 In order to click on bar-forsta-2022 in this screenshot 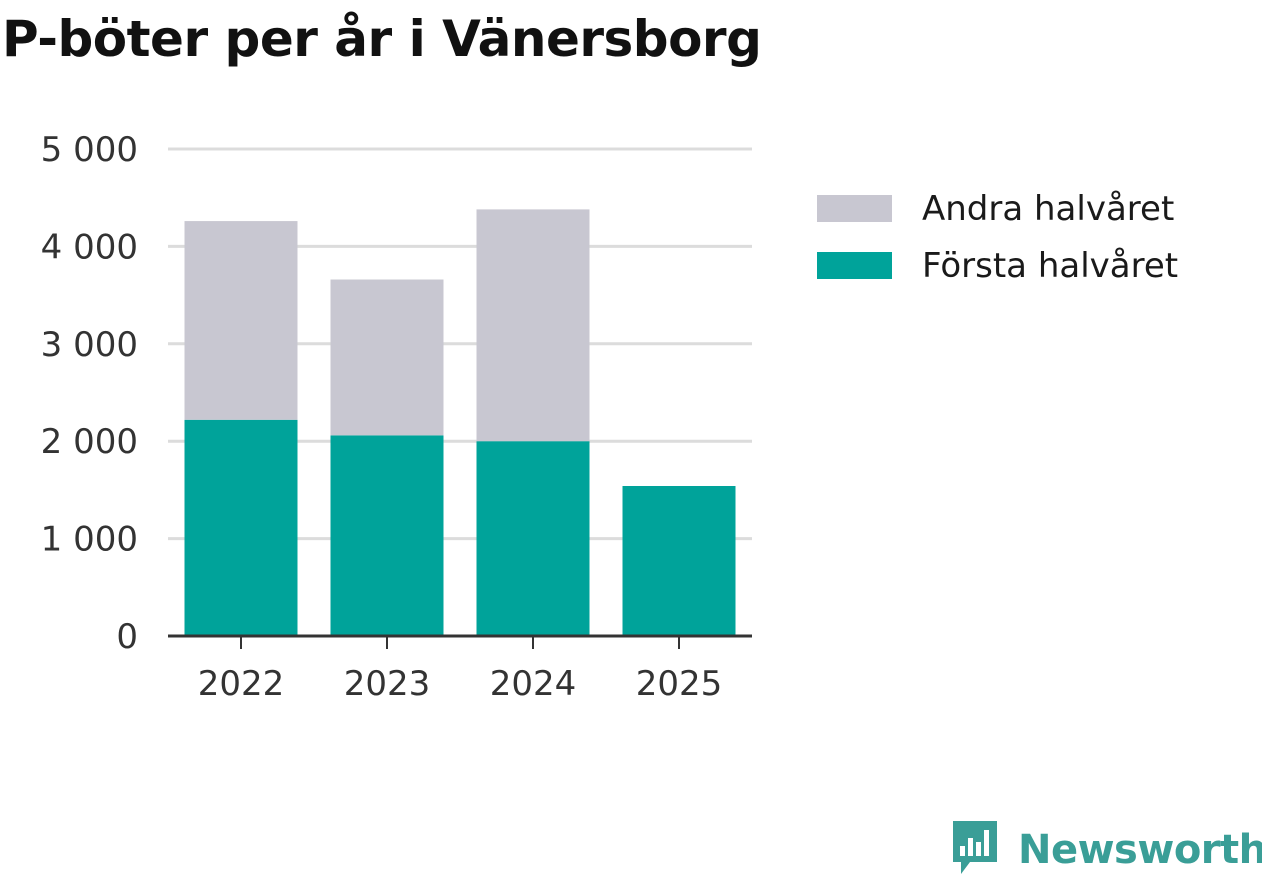, I will do `click(241, 527)`.